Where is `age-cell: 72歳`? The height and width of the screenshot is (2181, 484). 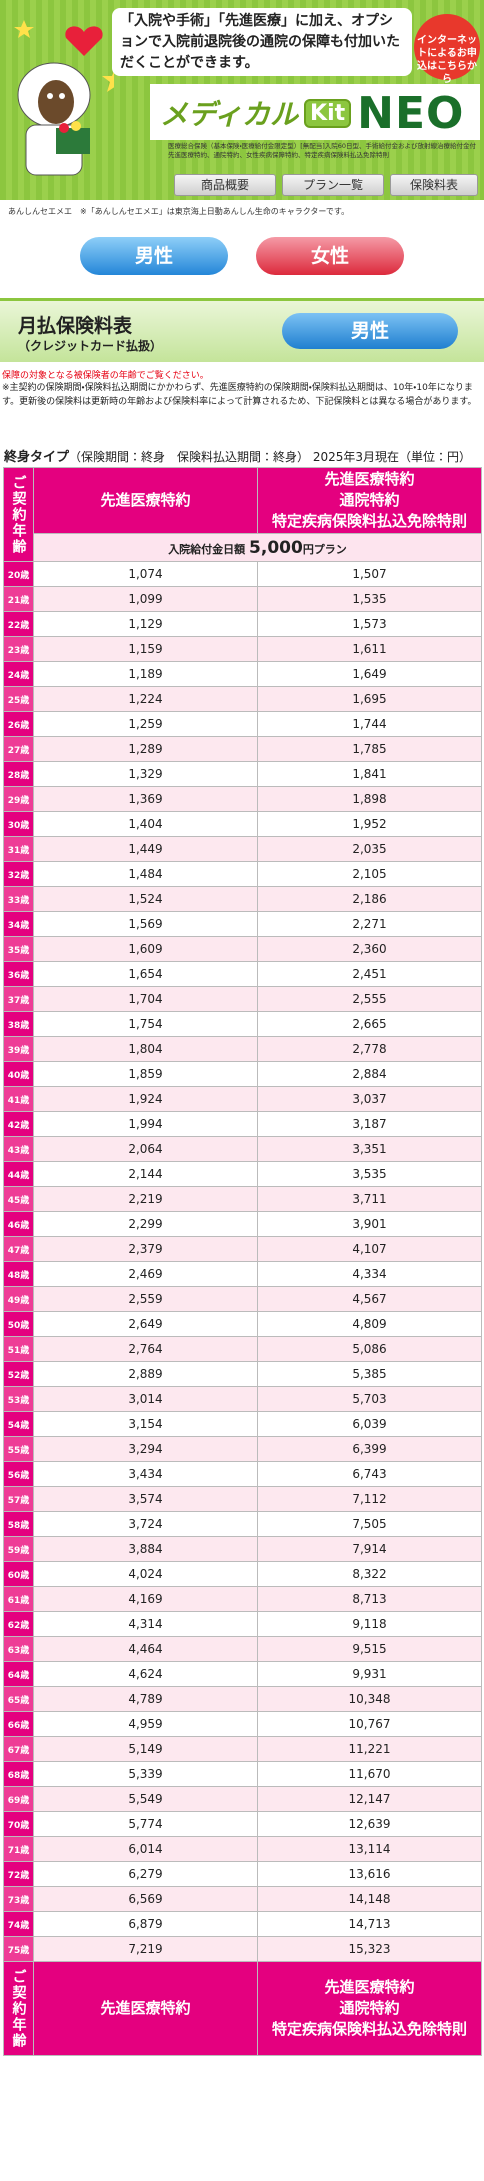
age-cell: 72歳 is located at coordinates (18, 1874).